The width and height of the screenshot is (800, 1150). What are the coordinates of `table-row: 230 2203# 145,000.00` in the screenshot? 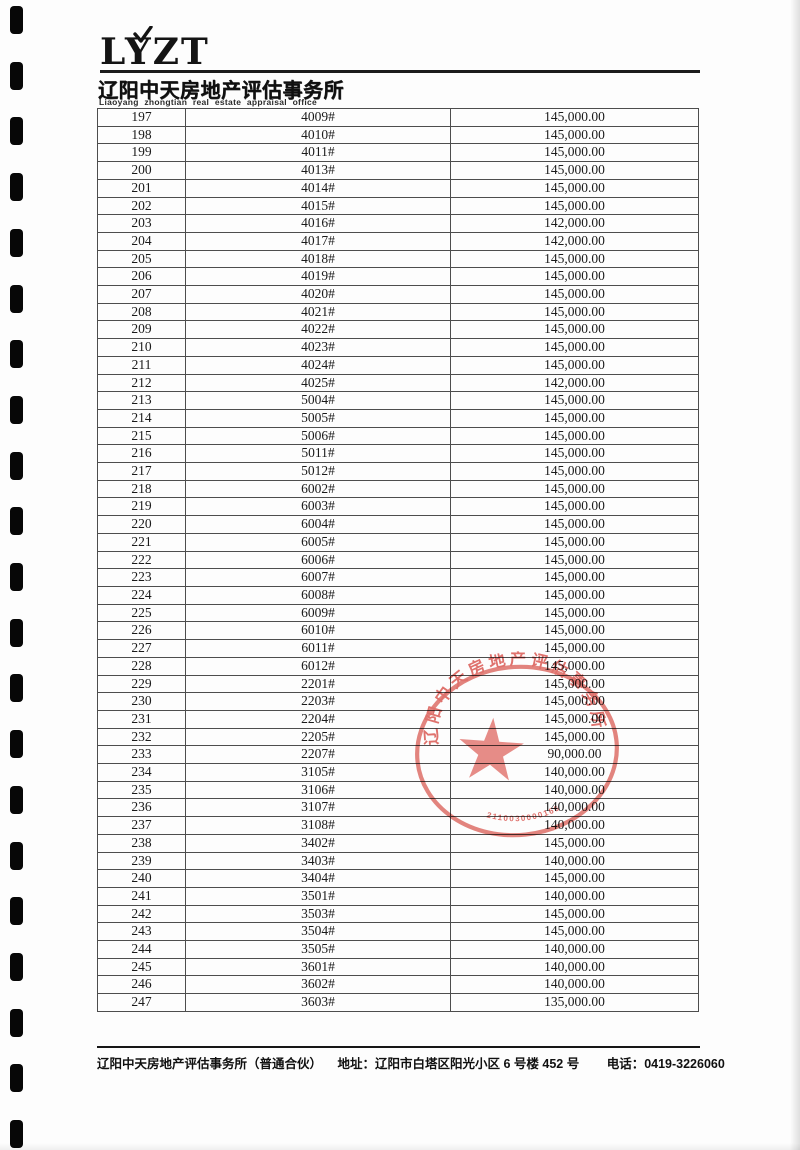 It's located at (398, 701).